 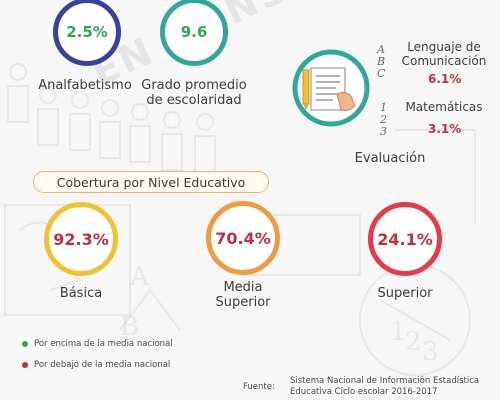 I want to click on matematicas-label: Matemáticas, so click(x=444, y=107).